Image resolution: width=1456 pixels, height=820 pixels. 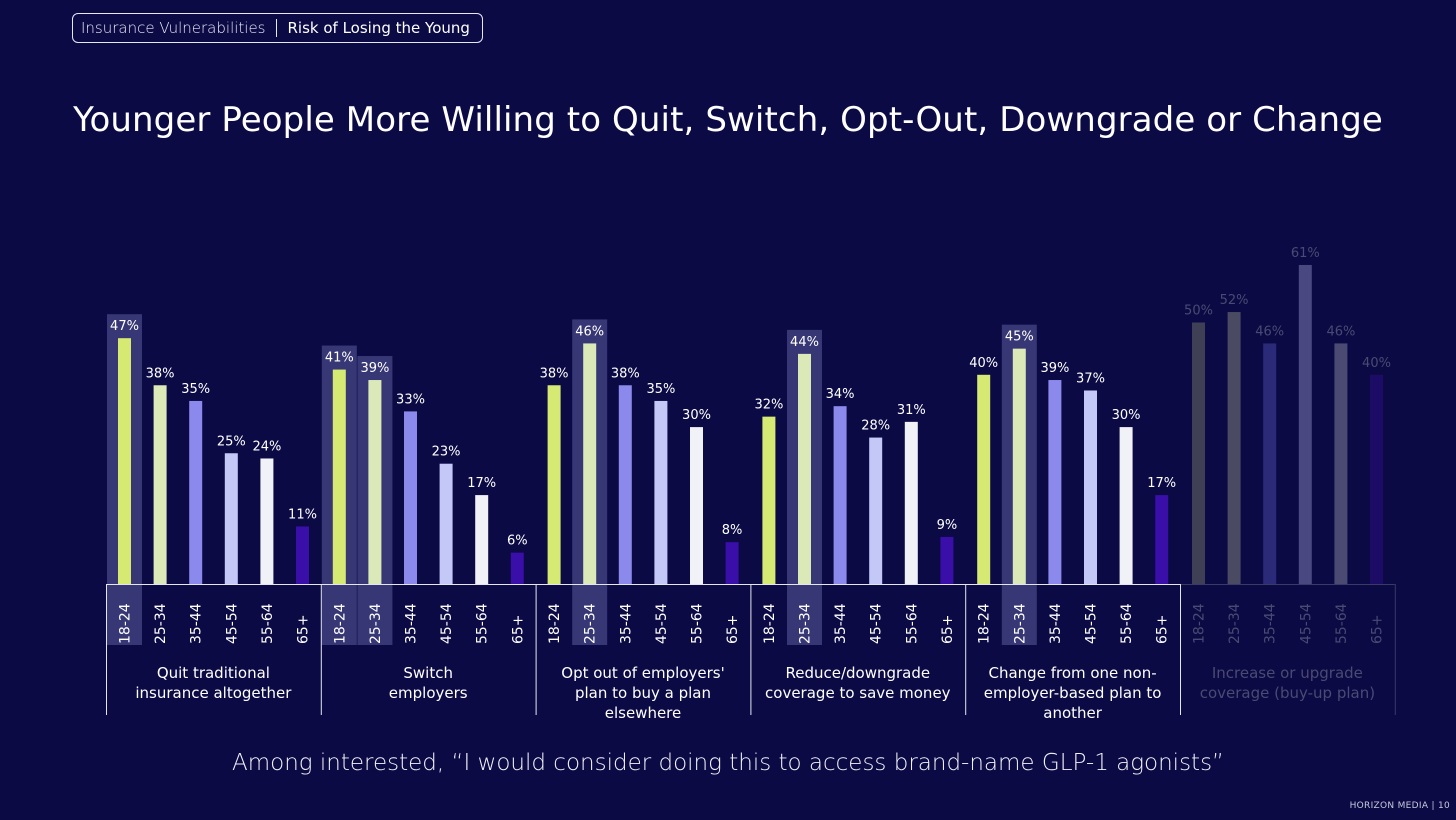 What do you see at coordinates (660, 389) in the screenshot?
I see `data-label: 35%` at bounding box center [660, 389].